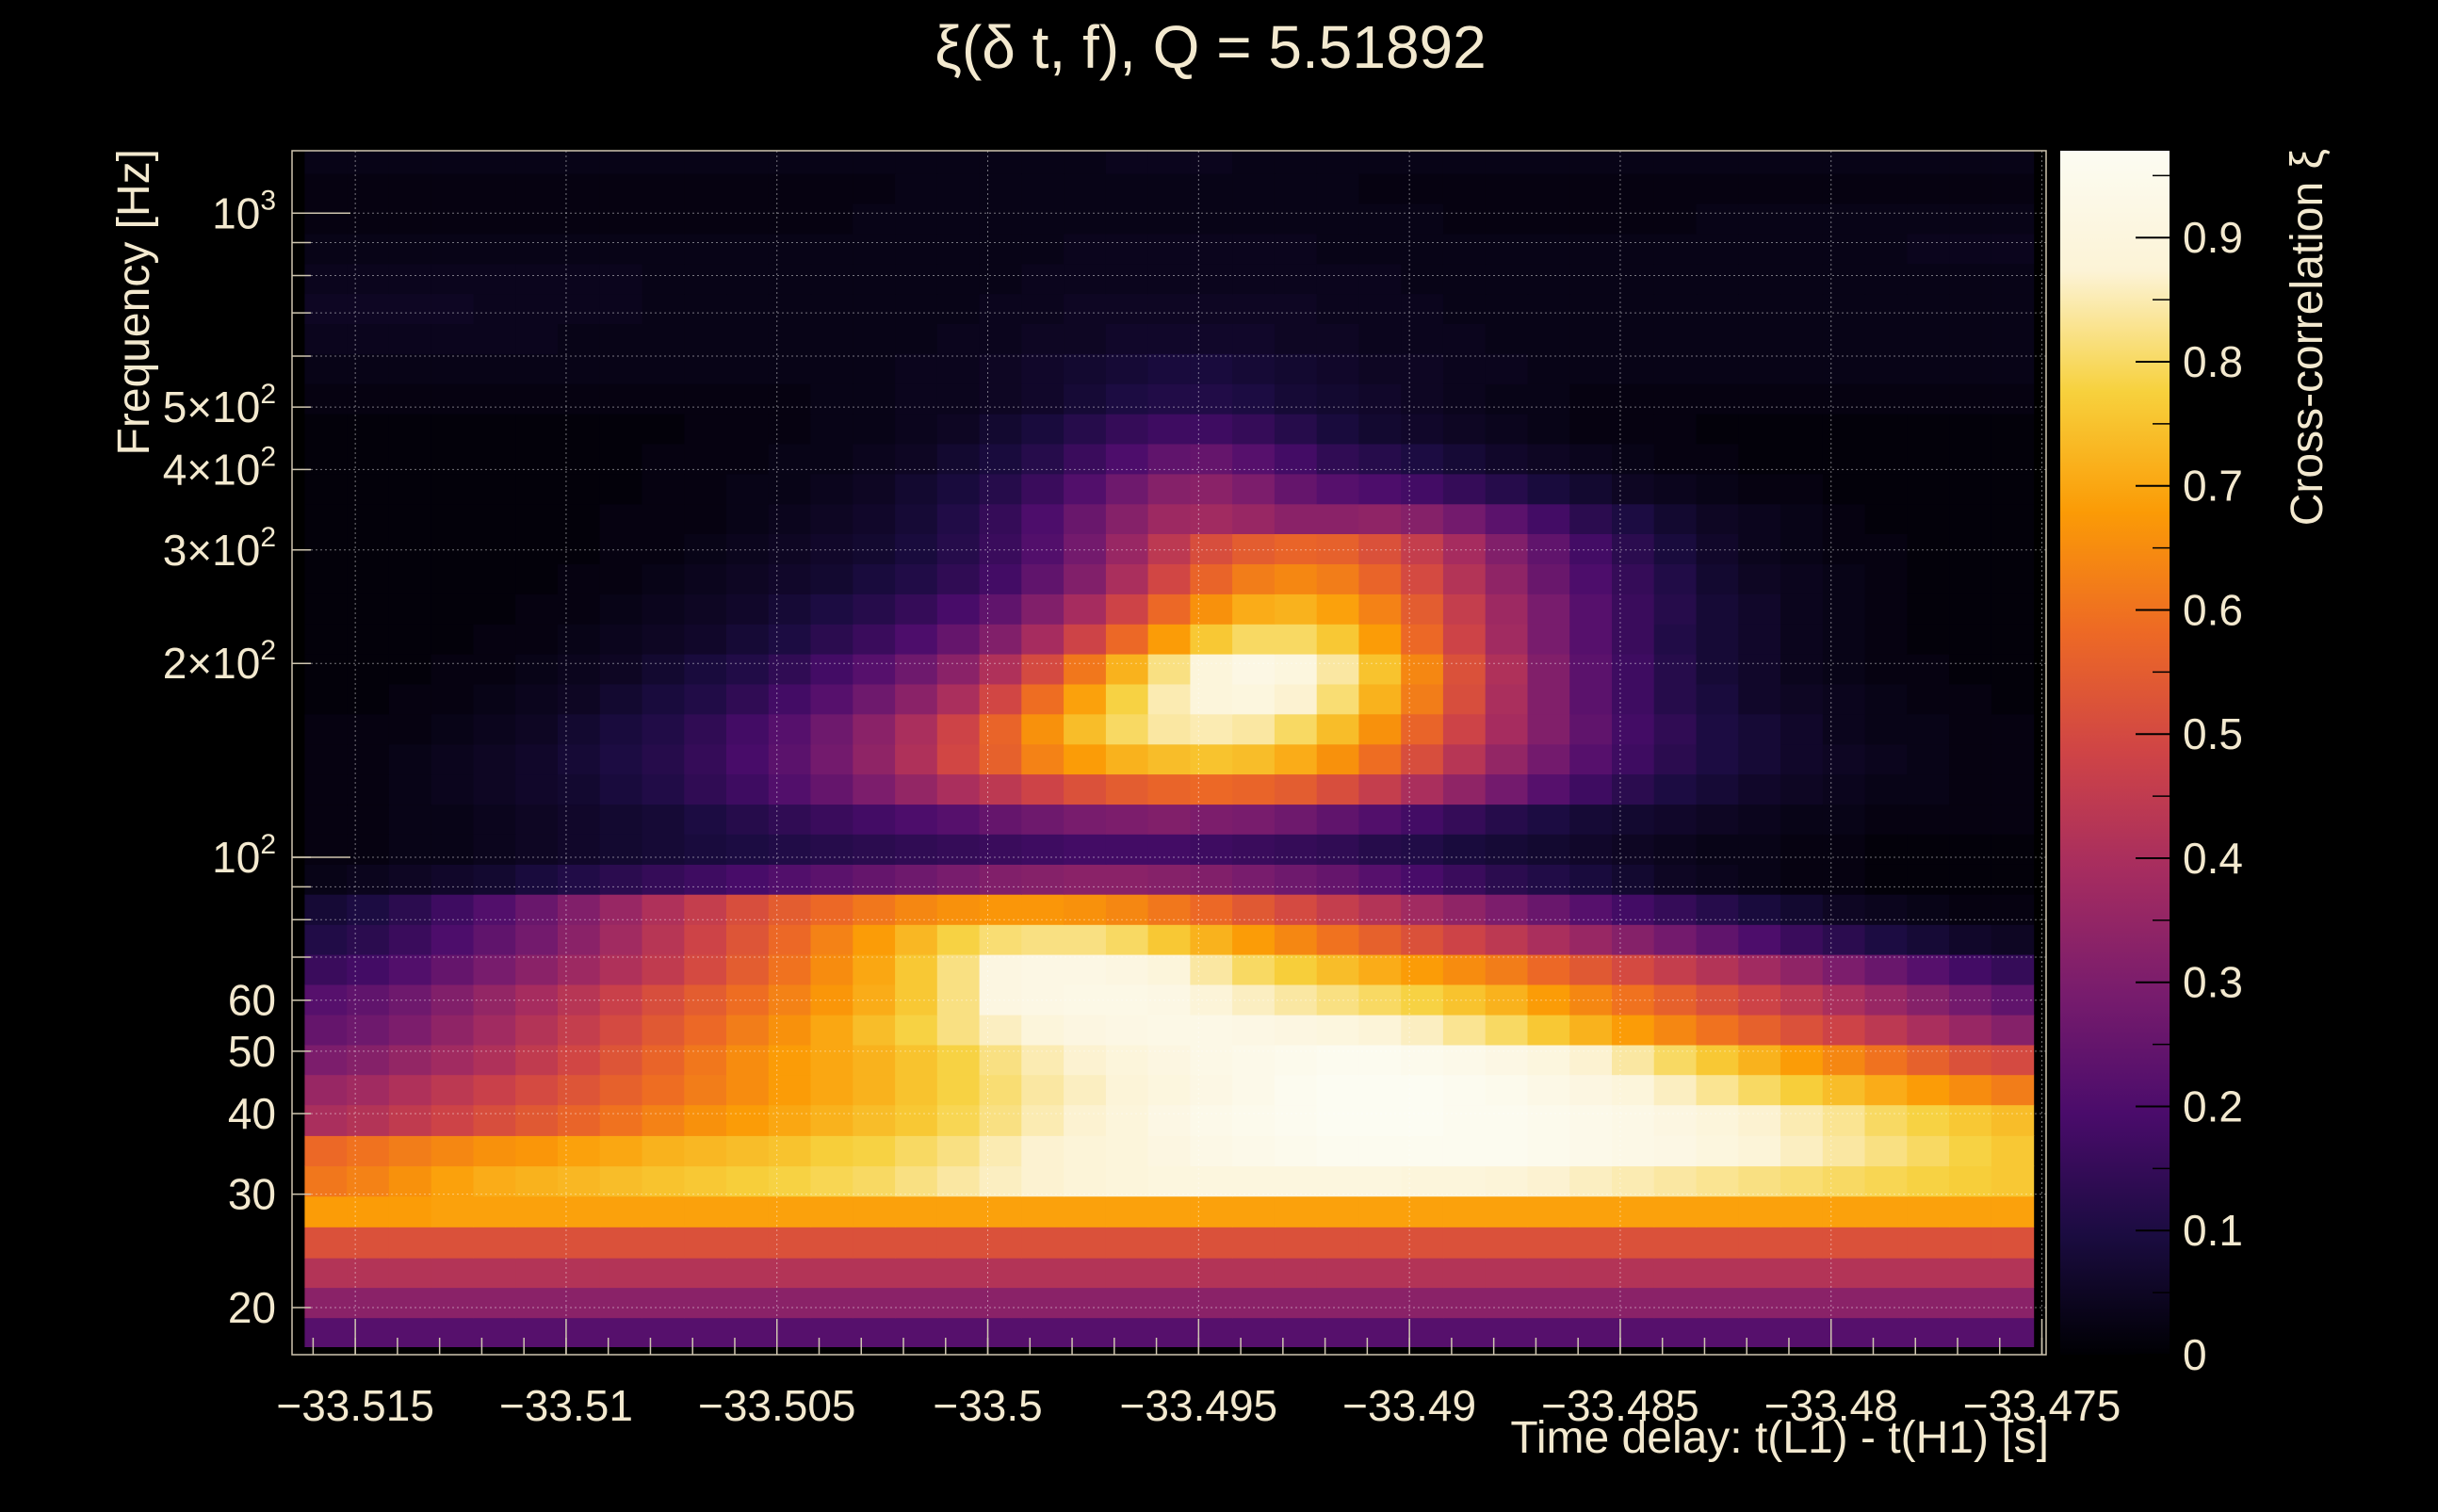 This screenshot has width=2438, height=1512. I want to click on chart-title: ξ(δ t, f), Q = 5.51892, so click(1210, 47).